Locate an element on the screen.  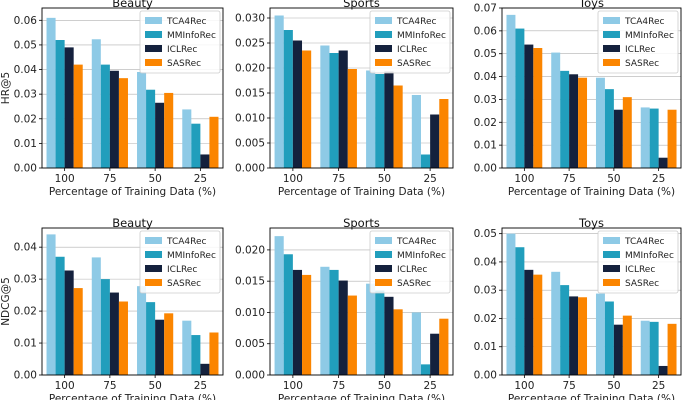
chart-title: Sports is located at coordinates (361, 5).